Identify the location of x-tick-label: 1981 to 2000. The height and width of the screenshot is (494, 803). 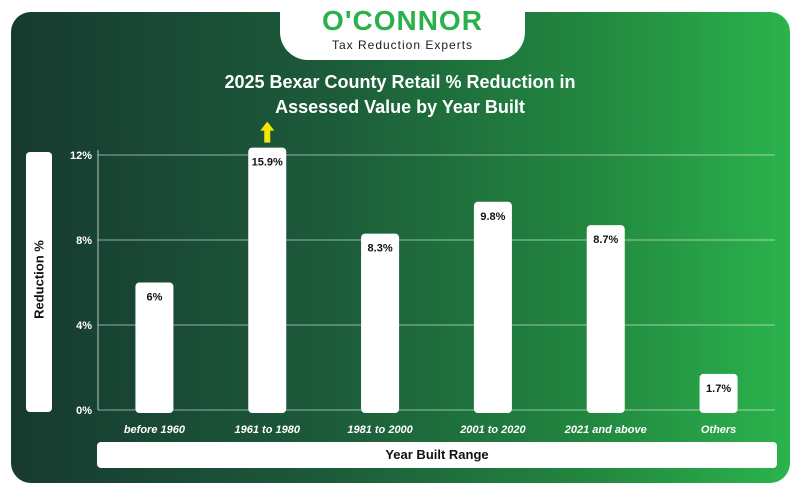
(380, 430).